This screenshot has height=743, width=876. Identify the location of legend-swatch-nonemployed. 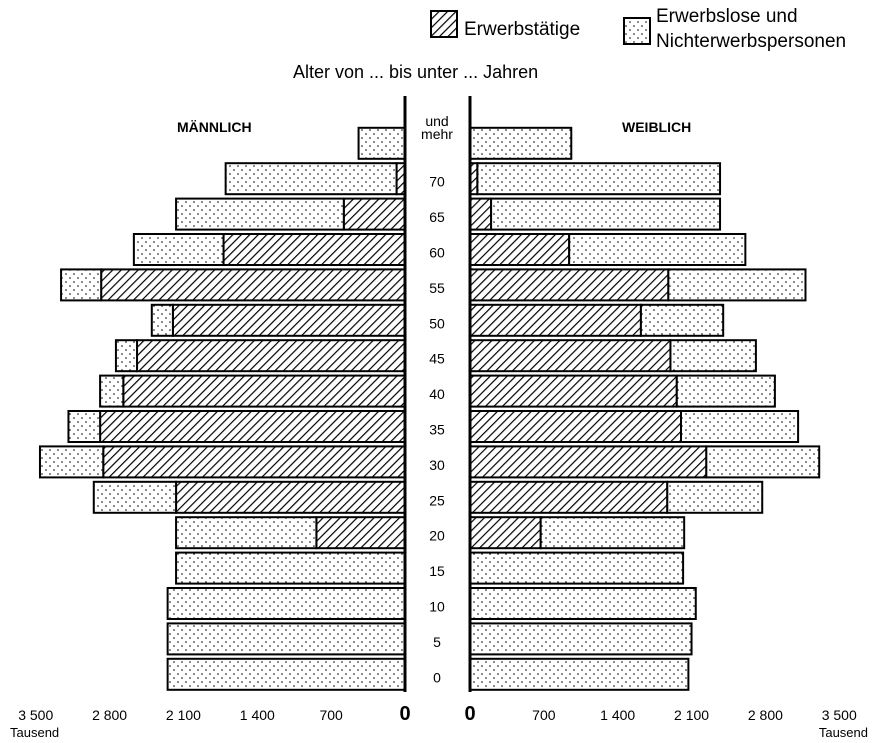
(637, 31).